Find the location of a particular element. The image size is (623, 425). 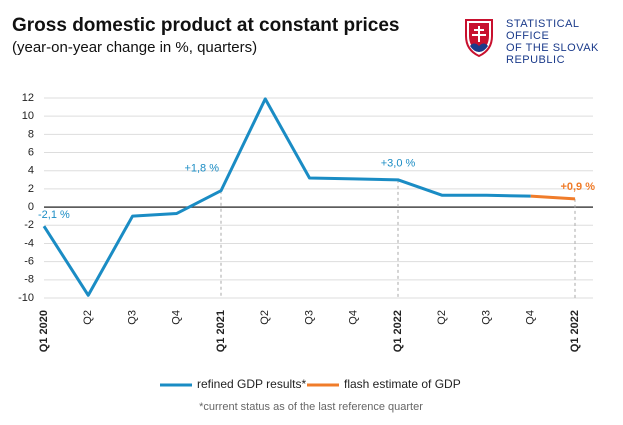

logo-shield is located at coordinates (479, 38).